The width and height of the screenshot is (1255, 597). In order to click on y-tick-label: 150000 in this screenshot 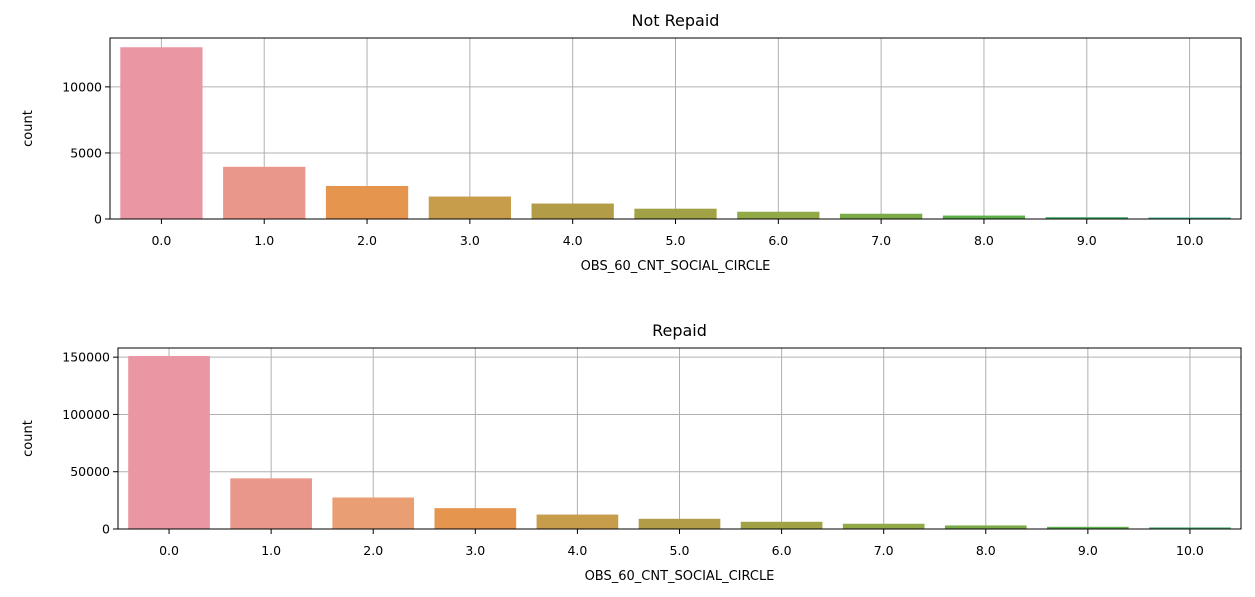, I will do `click(86, 357)`.